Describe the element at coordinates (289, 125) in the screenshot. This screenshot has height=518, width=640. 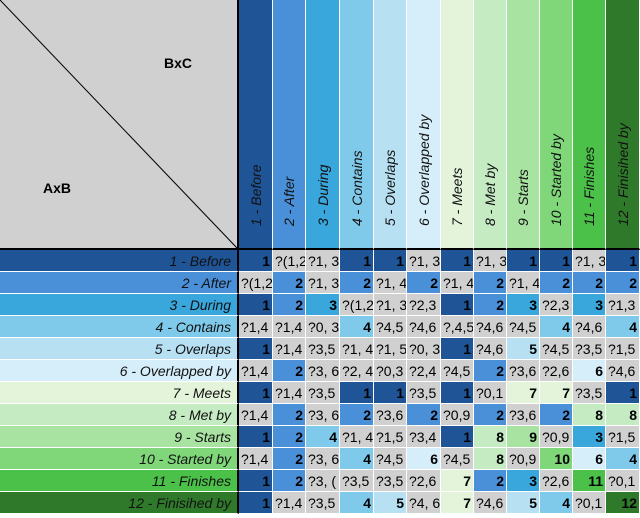
I see `column-header: 2 - After` at that location.